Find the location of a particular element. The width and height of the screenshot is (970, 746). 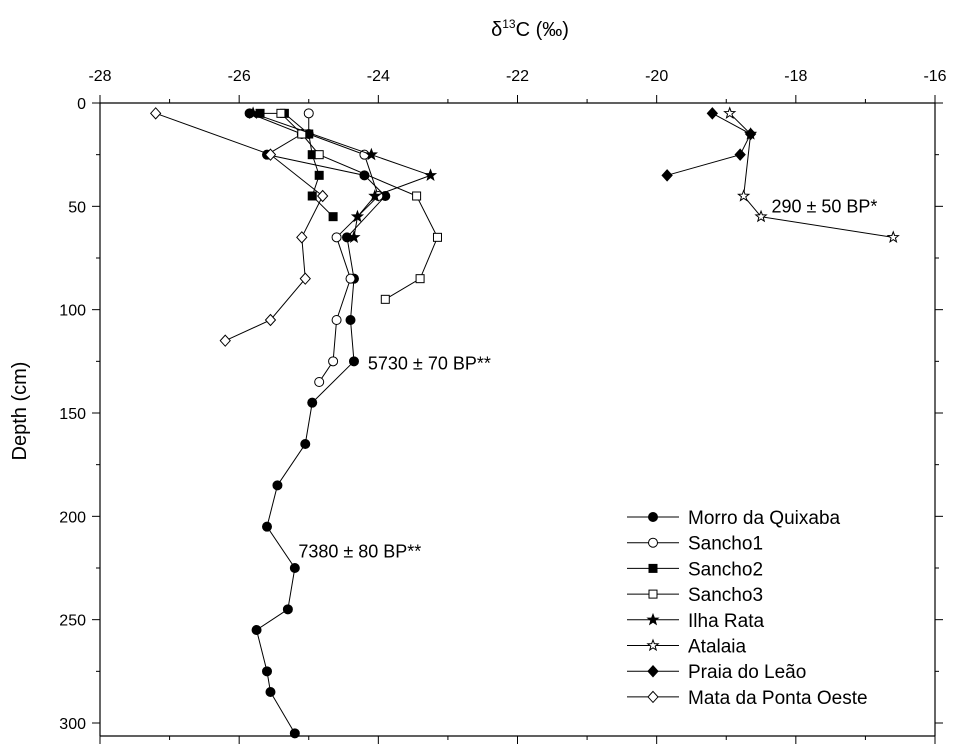

x-tick-label: -24 is located at coordinates (378, 76).